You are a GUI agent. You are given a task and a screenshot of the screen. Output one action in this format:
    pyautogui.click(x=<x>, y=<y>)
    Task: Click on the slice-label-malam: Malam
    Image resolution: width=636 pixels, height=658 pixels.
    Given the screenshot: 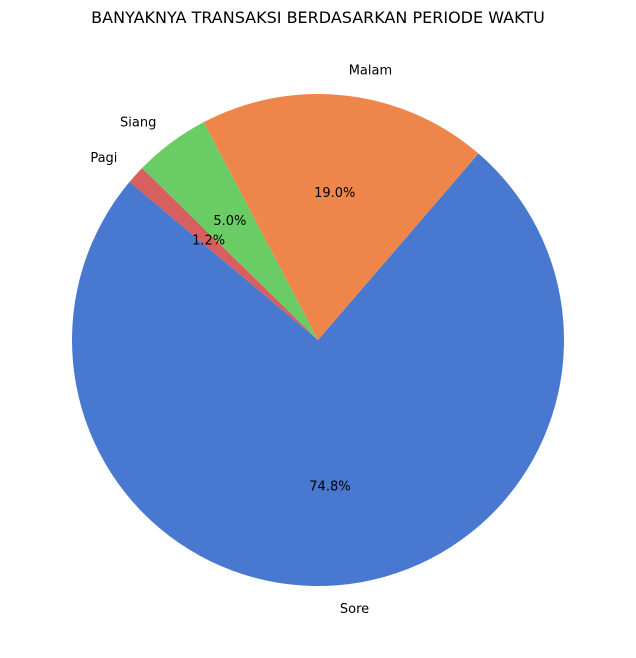 What is the action you would take?
    pyautogui.click(x=370, y=71)
    